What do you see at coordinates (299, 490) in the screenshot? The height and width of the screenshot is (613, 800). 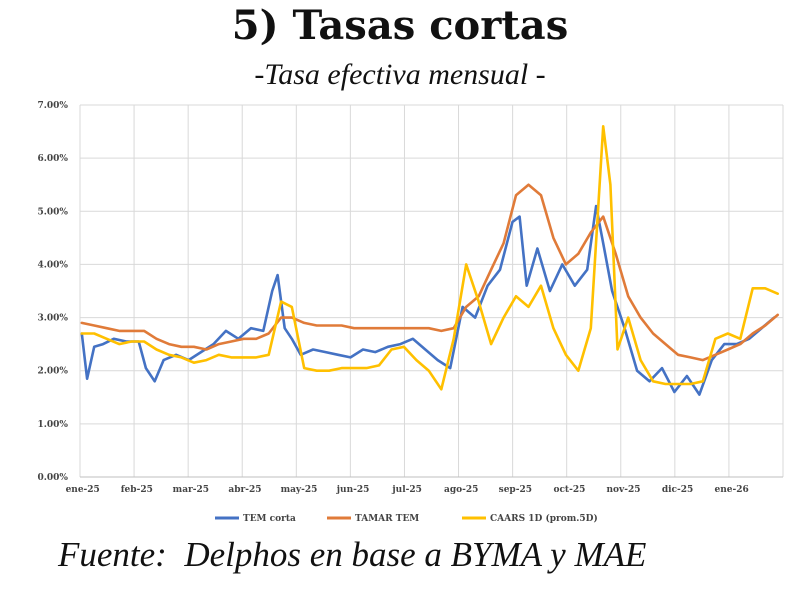 I see `x-tick-label: may-25` at bounding box center [299, 490].